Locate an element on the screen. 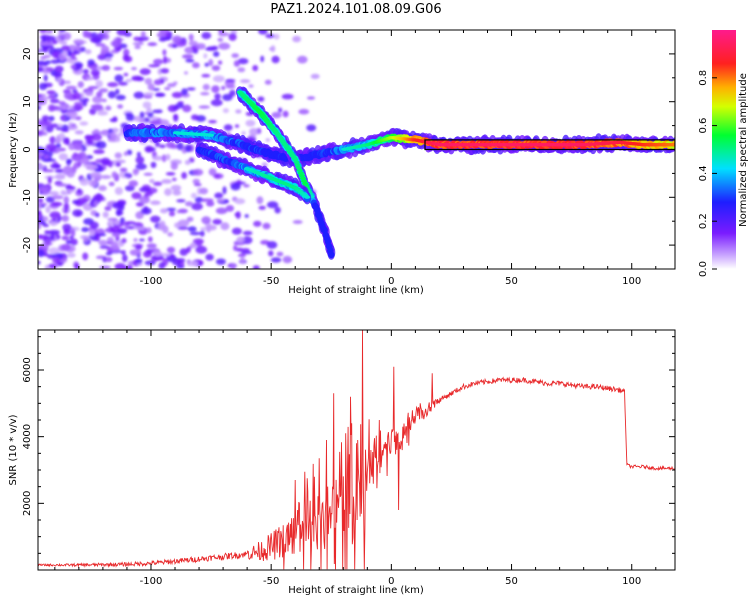  y-tick-label: 2000 is located at coordinates (27, 503).